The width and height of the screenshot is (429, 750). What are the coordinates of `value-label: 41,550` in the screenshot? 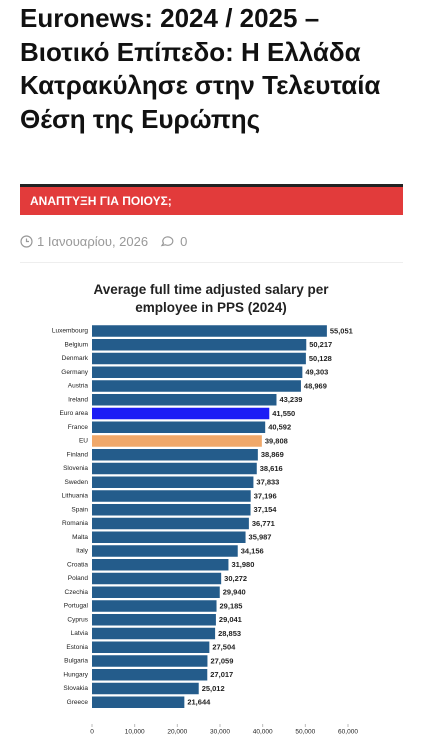 It's located at (283, 413).